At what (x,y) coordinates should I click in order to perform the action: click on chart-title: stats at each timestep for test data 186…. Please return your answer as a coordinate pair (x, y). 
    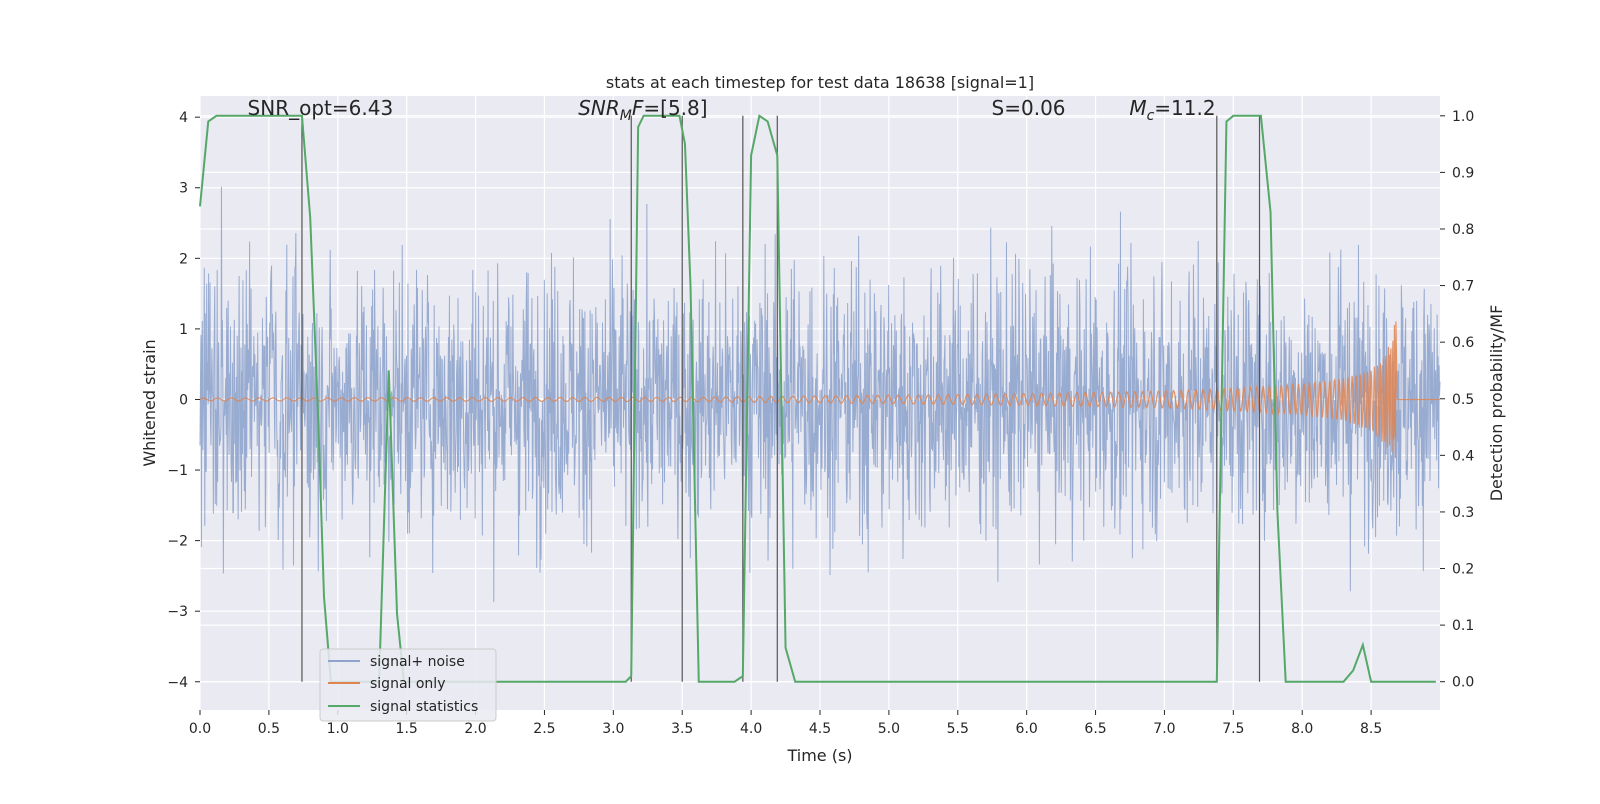
    Looking at the image, I should click on (820, 82).